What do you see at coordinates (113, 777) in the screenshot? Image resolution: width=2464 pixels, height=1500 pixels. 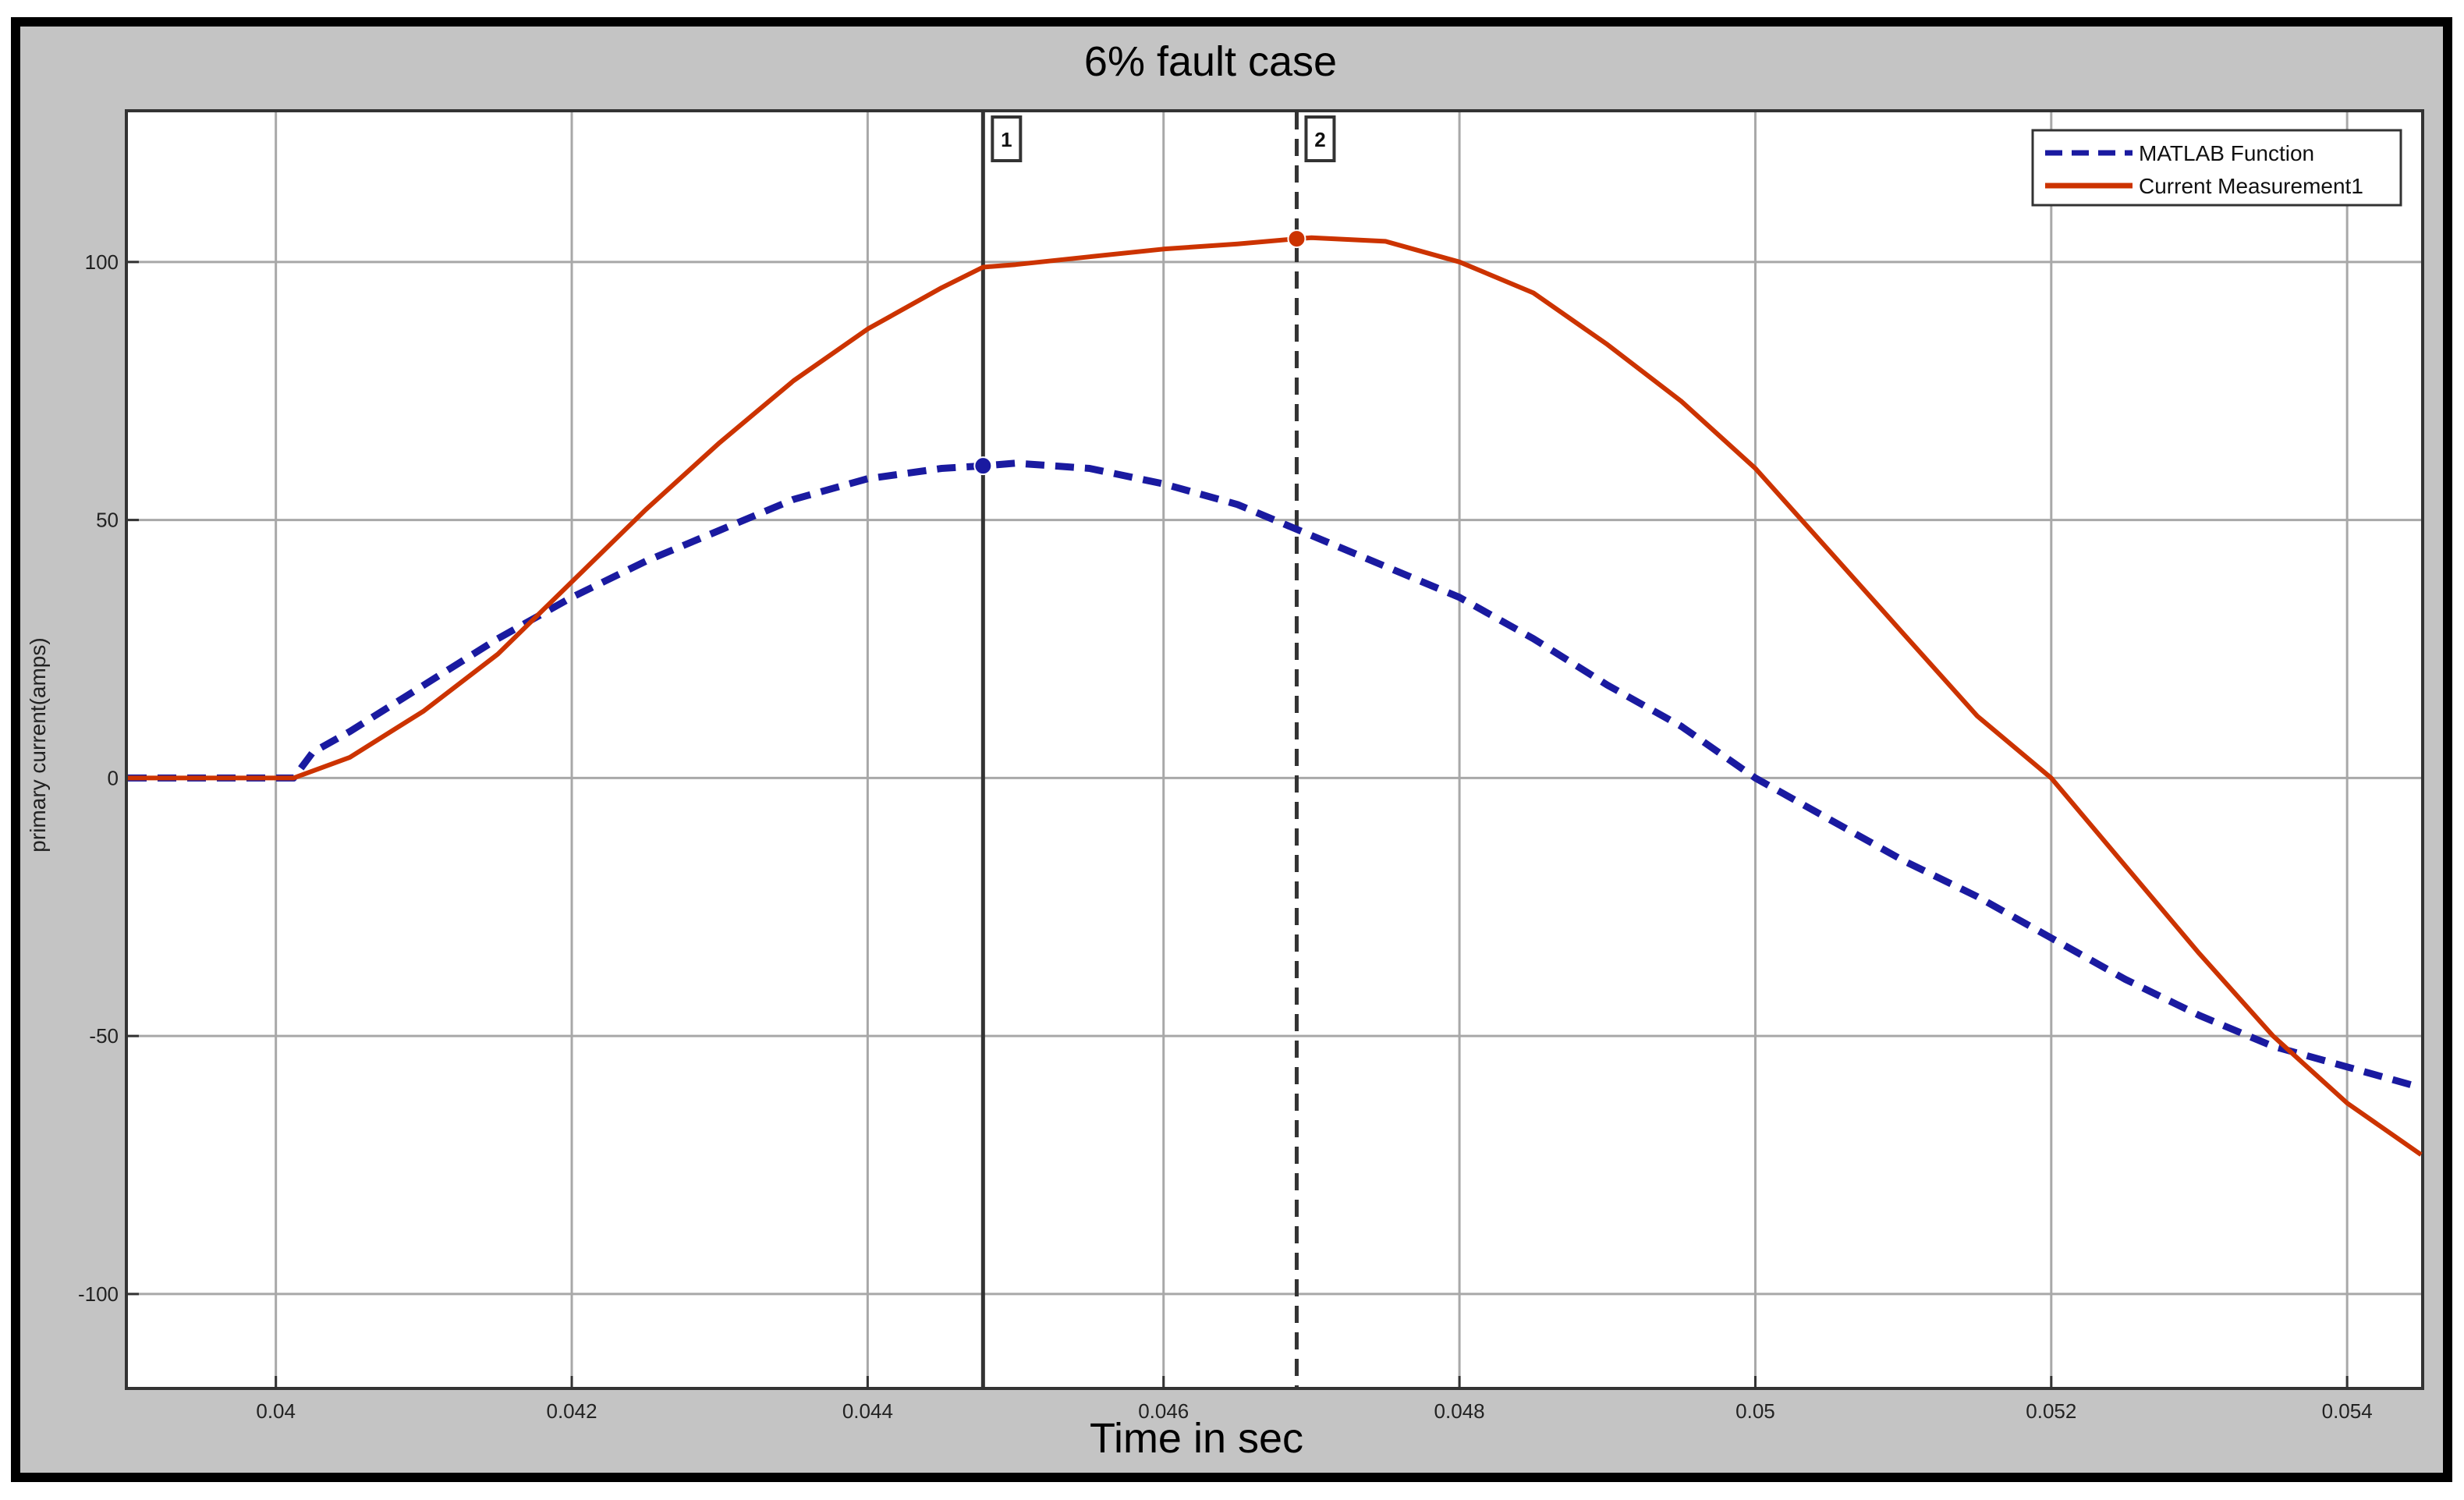 I see `y-tick-label: 0` at bounding box center [113, 777].